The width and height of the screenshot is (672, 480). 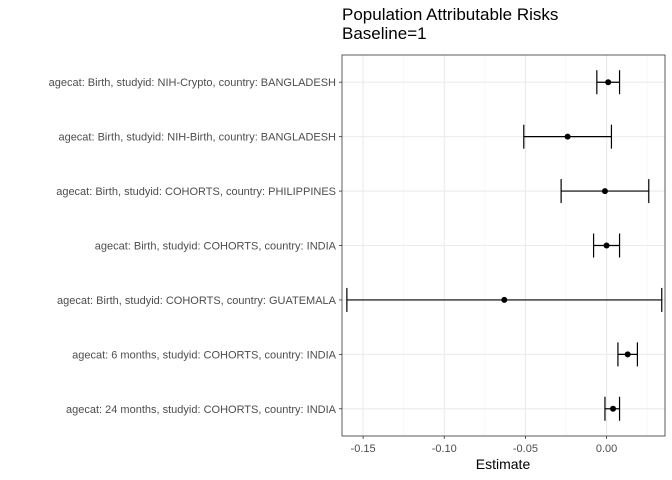 What do you see at coordinates (363, 449) in the screenshot?
I see `x-tick-label: -0.15` at bounding box center [363, 449].